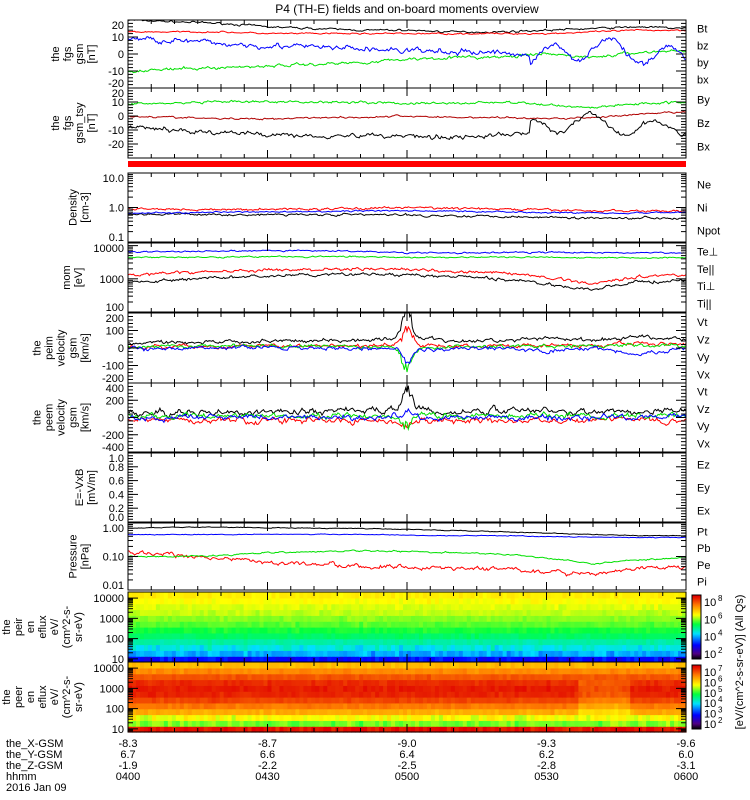 This screenshot has height=800, width=750. I want to click on series-group, so click(407, 551).